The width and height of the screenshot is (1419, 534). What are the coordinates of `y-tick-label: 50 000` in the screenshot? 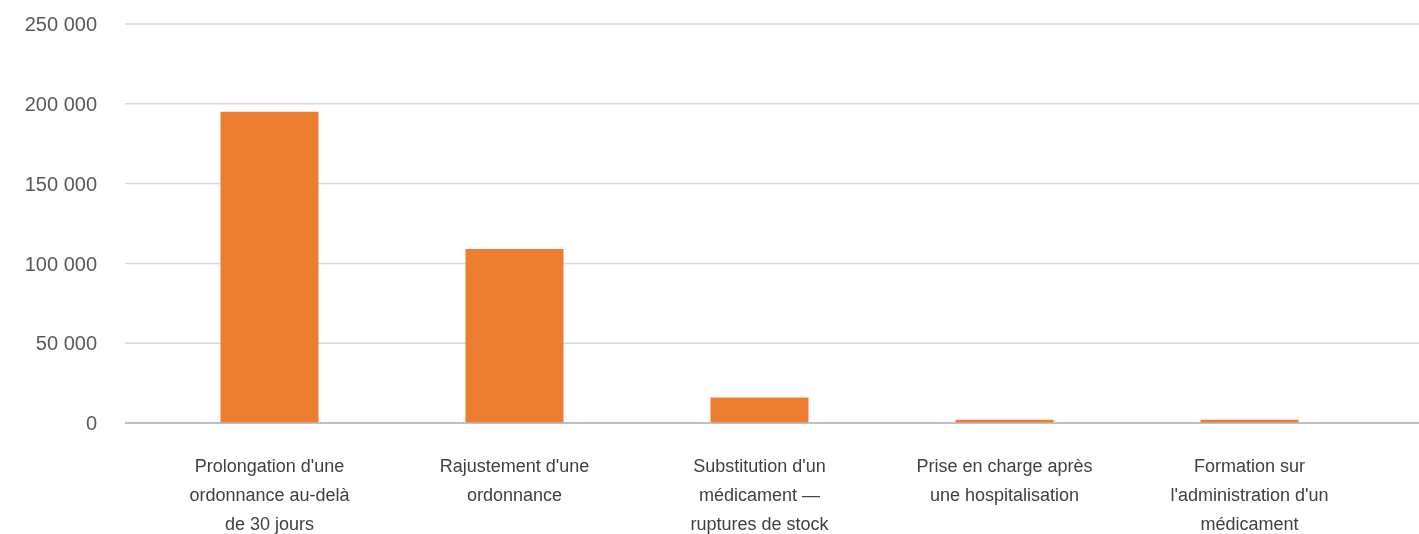 It's located at (66, 343).